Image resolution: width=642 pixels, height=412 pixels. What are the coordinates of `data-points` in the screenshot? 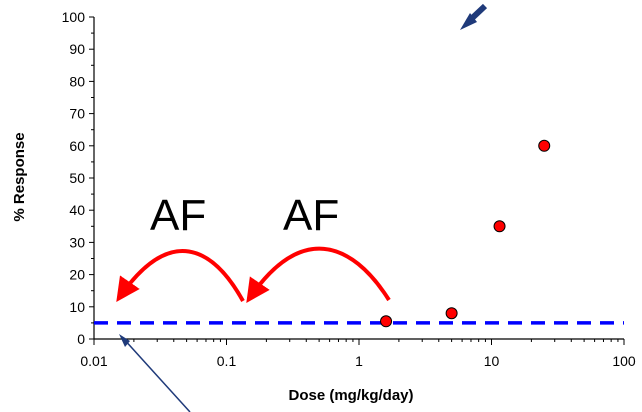 It's located at (465, 233).